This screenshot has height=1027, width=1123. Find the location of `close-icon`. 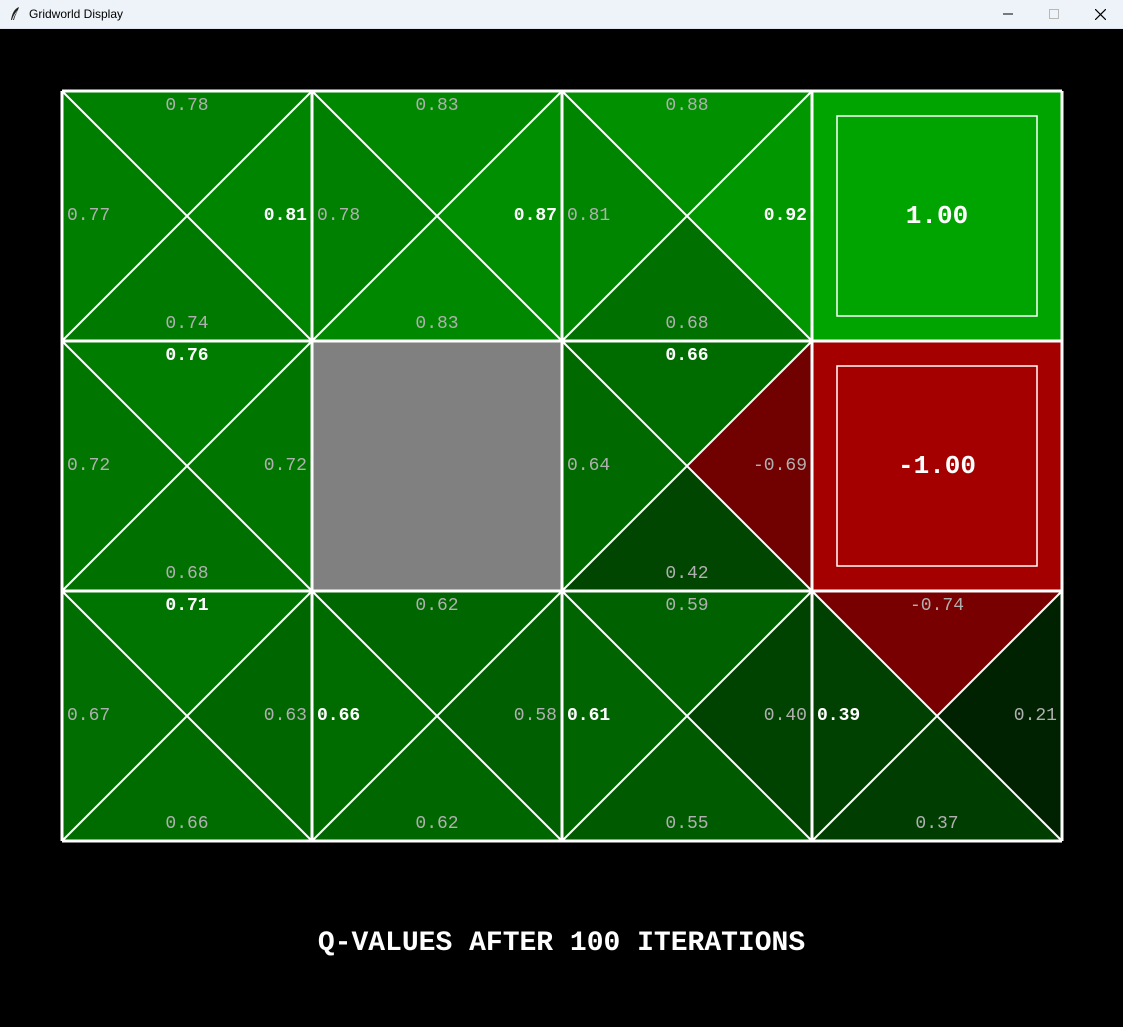

close-icon is located at coordinates (1100, 14).